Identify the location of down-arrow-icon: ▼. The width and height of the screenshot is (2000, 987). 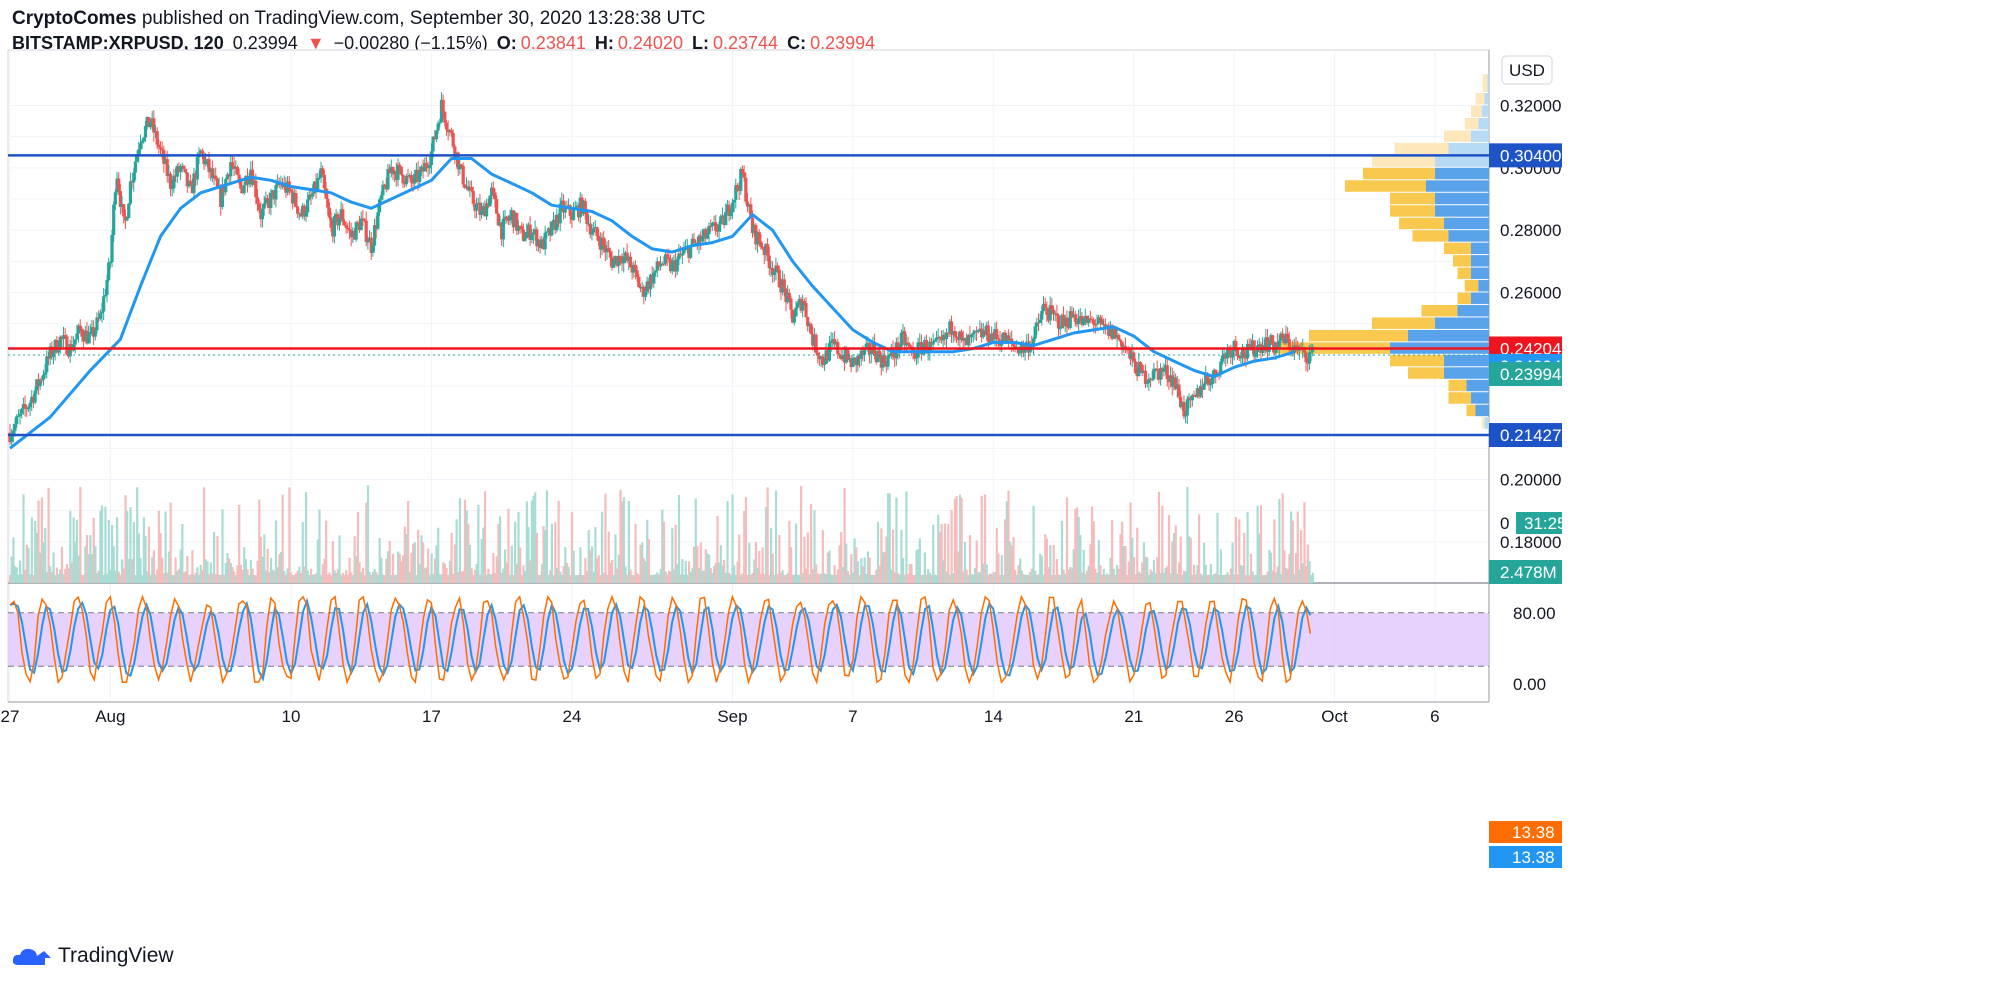
(315, 43).